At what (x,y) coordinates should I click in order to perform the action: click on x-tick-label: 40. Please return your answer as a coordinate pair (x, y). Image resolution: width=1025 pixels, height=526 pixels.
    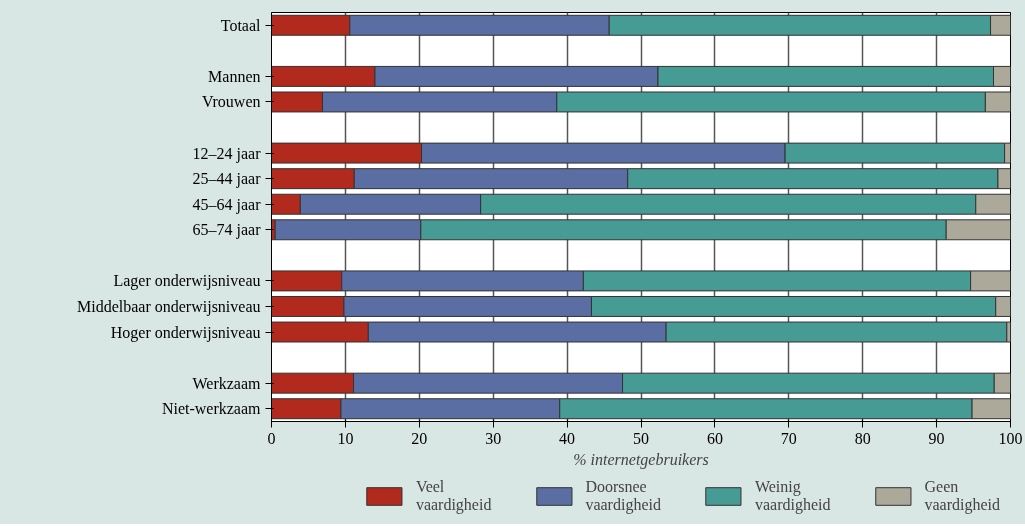
    Looking at the image, I should click on (567, 438).